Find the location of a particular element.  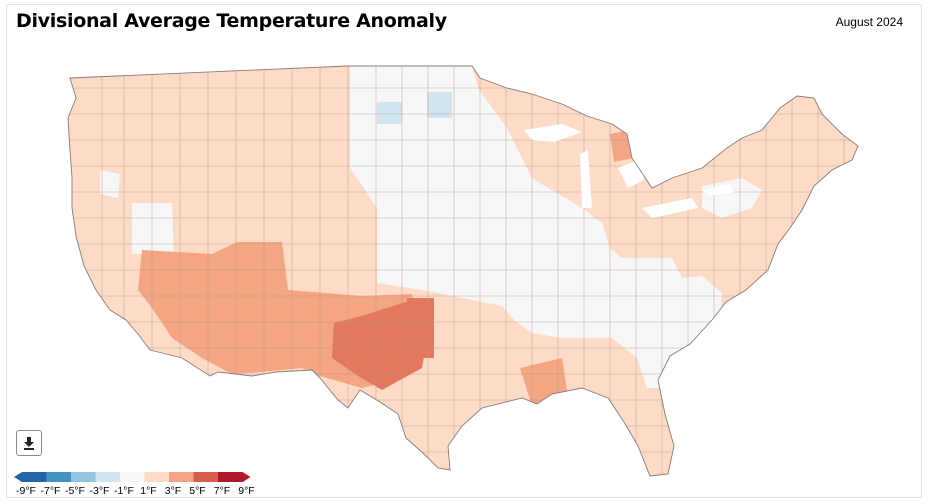

legend-label: 9°F is located at coordinates (246, 491).